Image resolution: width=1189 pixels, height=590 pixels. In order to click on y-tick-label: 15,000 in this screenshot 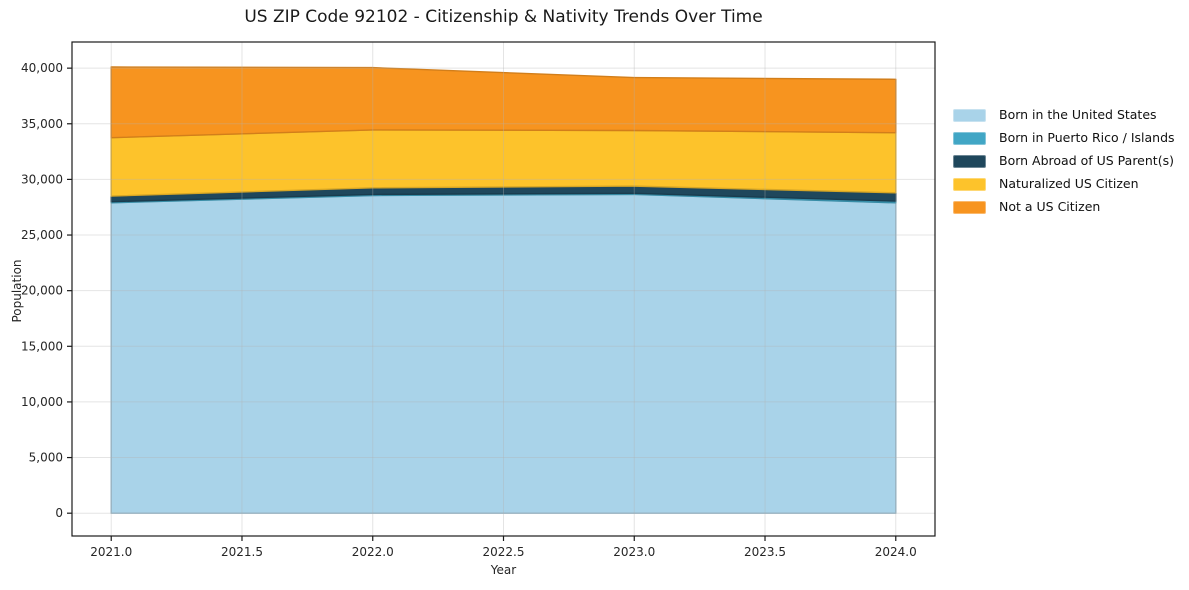, I will do `click(42, 346)`.